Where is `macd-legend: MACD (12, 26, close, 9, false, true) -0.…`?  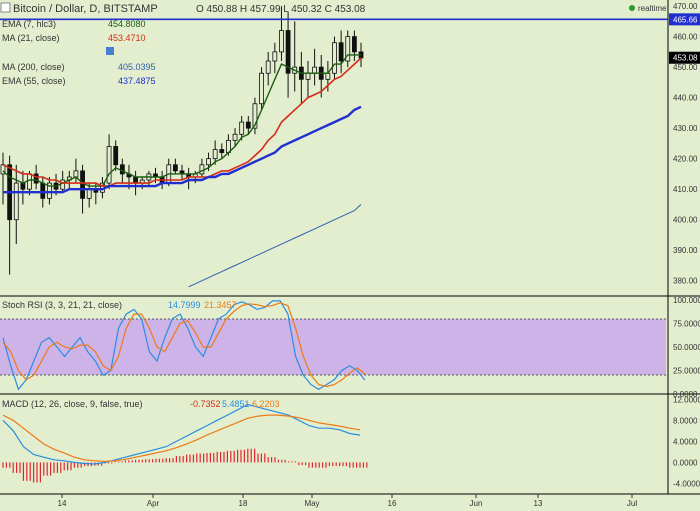 macd-legend: MACD (12, 26, close, 9, false, true) -0.… is located at coordinates (141, 404).